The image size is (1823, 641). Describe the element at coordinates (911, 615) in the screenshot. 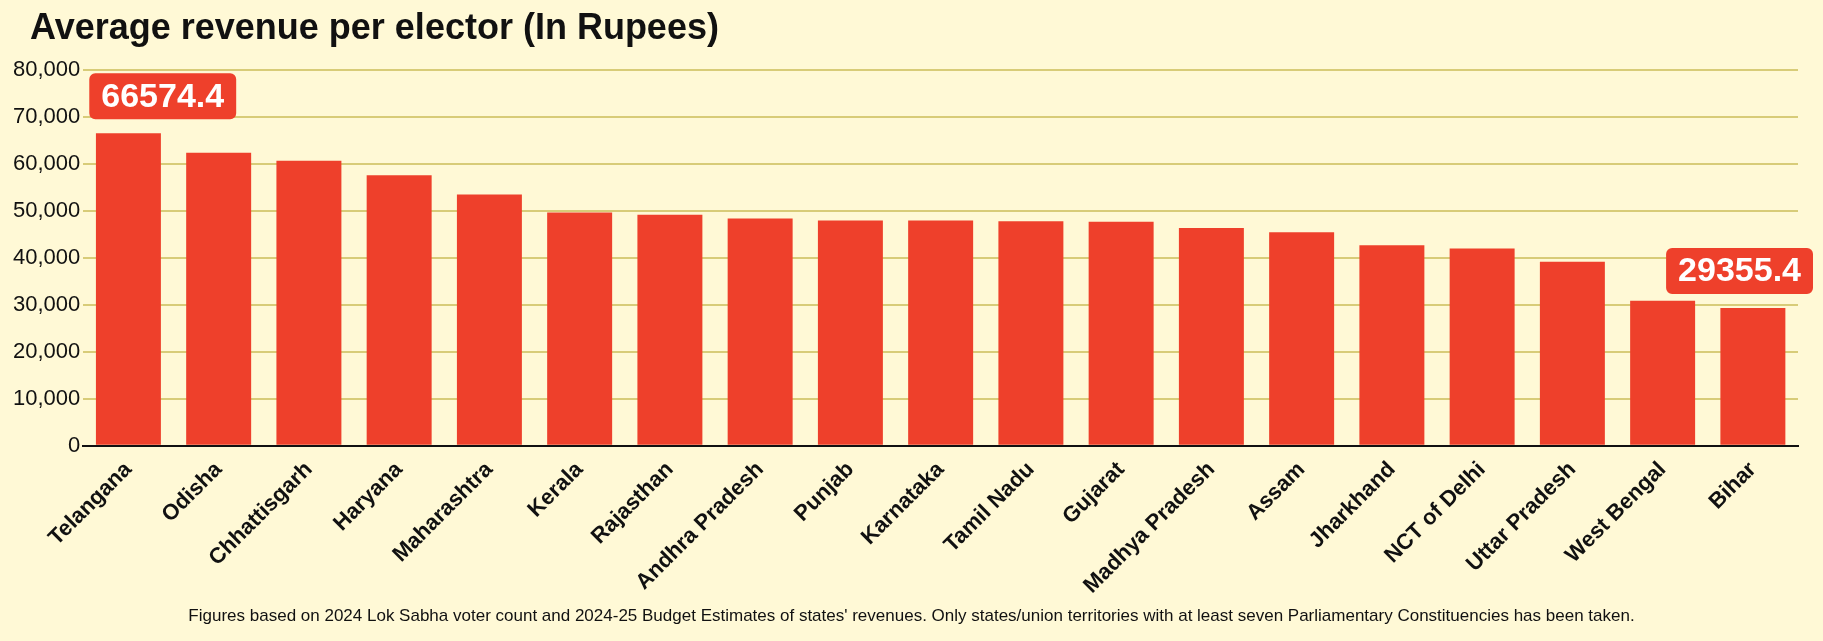

I see `text: Figures based on 2024 Lok Sabha voter count and 2024-25 Budget Estimates of states' revenues. Only states/union territories with at least seven Parliamentary Constituencies has been taken.` at that location.